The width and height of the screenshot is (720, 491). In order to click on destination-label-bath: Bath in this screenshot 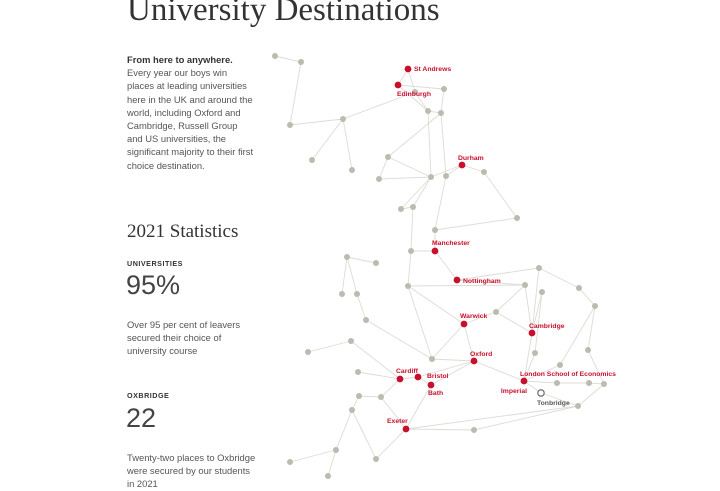, I will do `click(435, 393)`.